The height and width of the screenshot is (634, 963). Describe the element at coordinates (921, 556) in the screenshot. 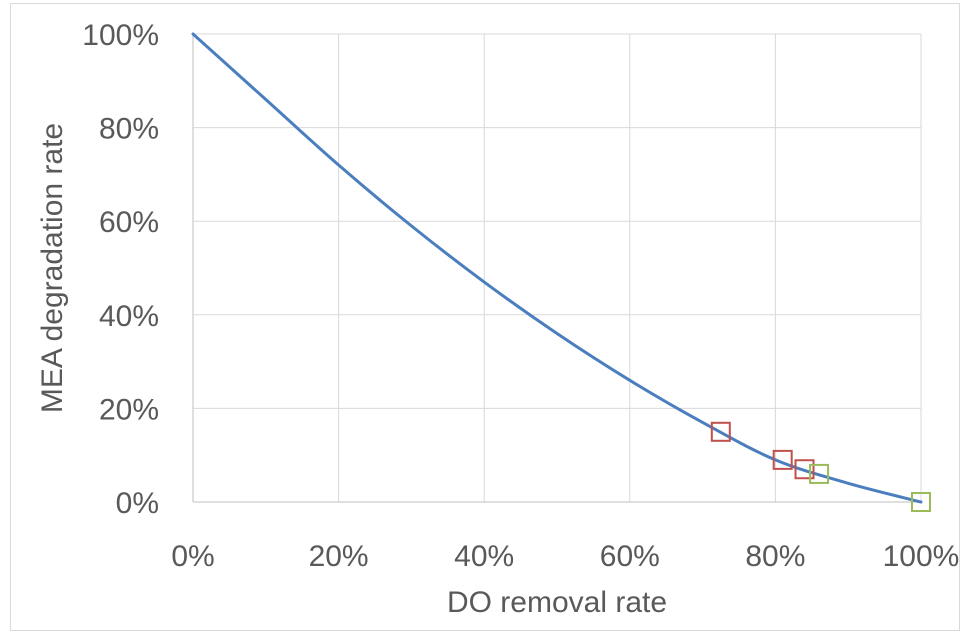

I see `x-tick-label: 100%` at that location.